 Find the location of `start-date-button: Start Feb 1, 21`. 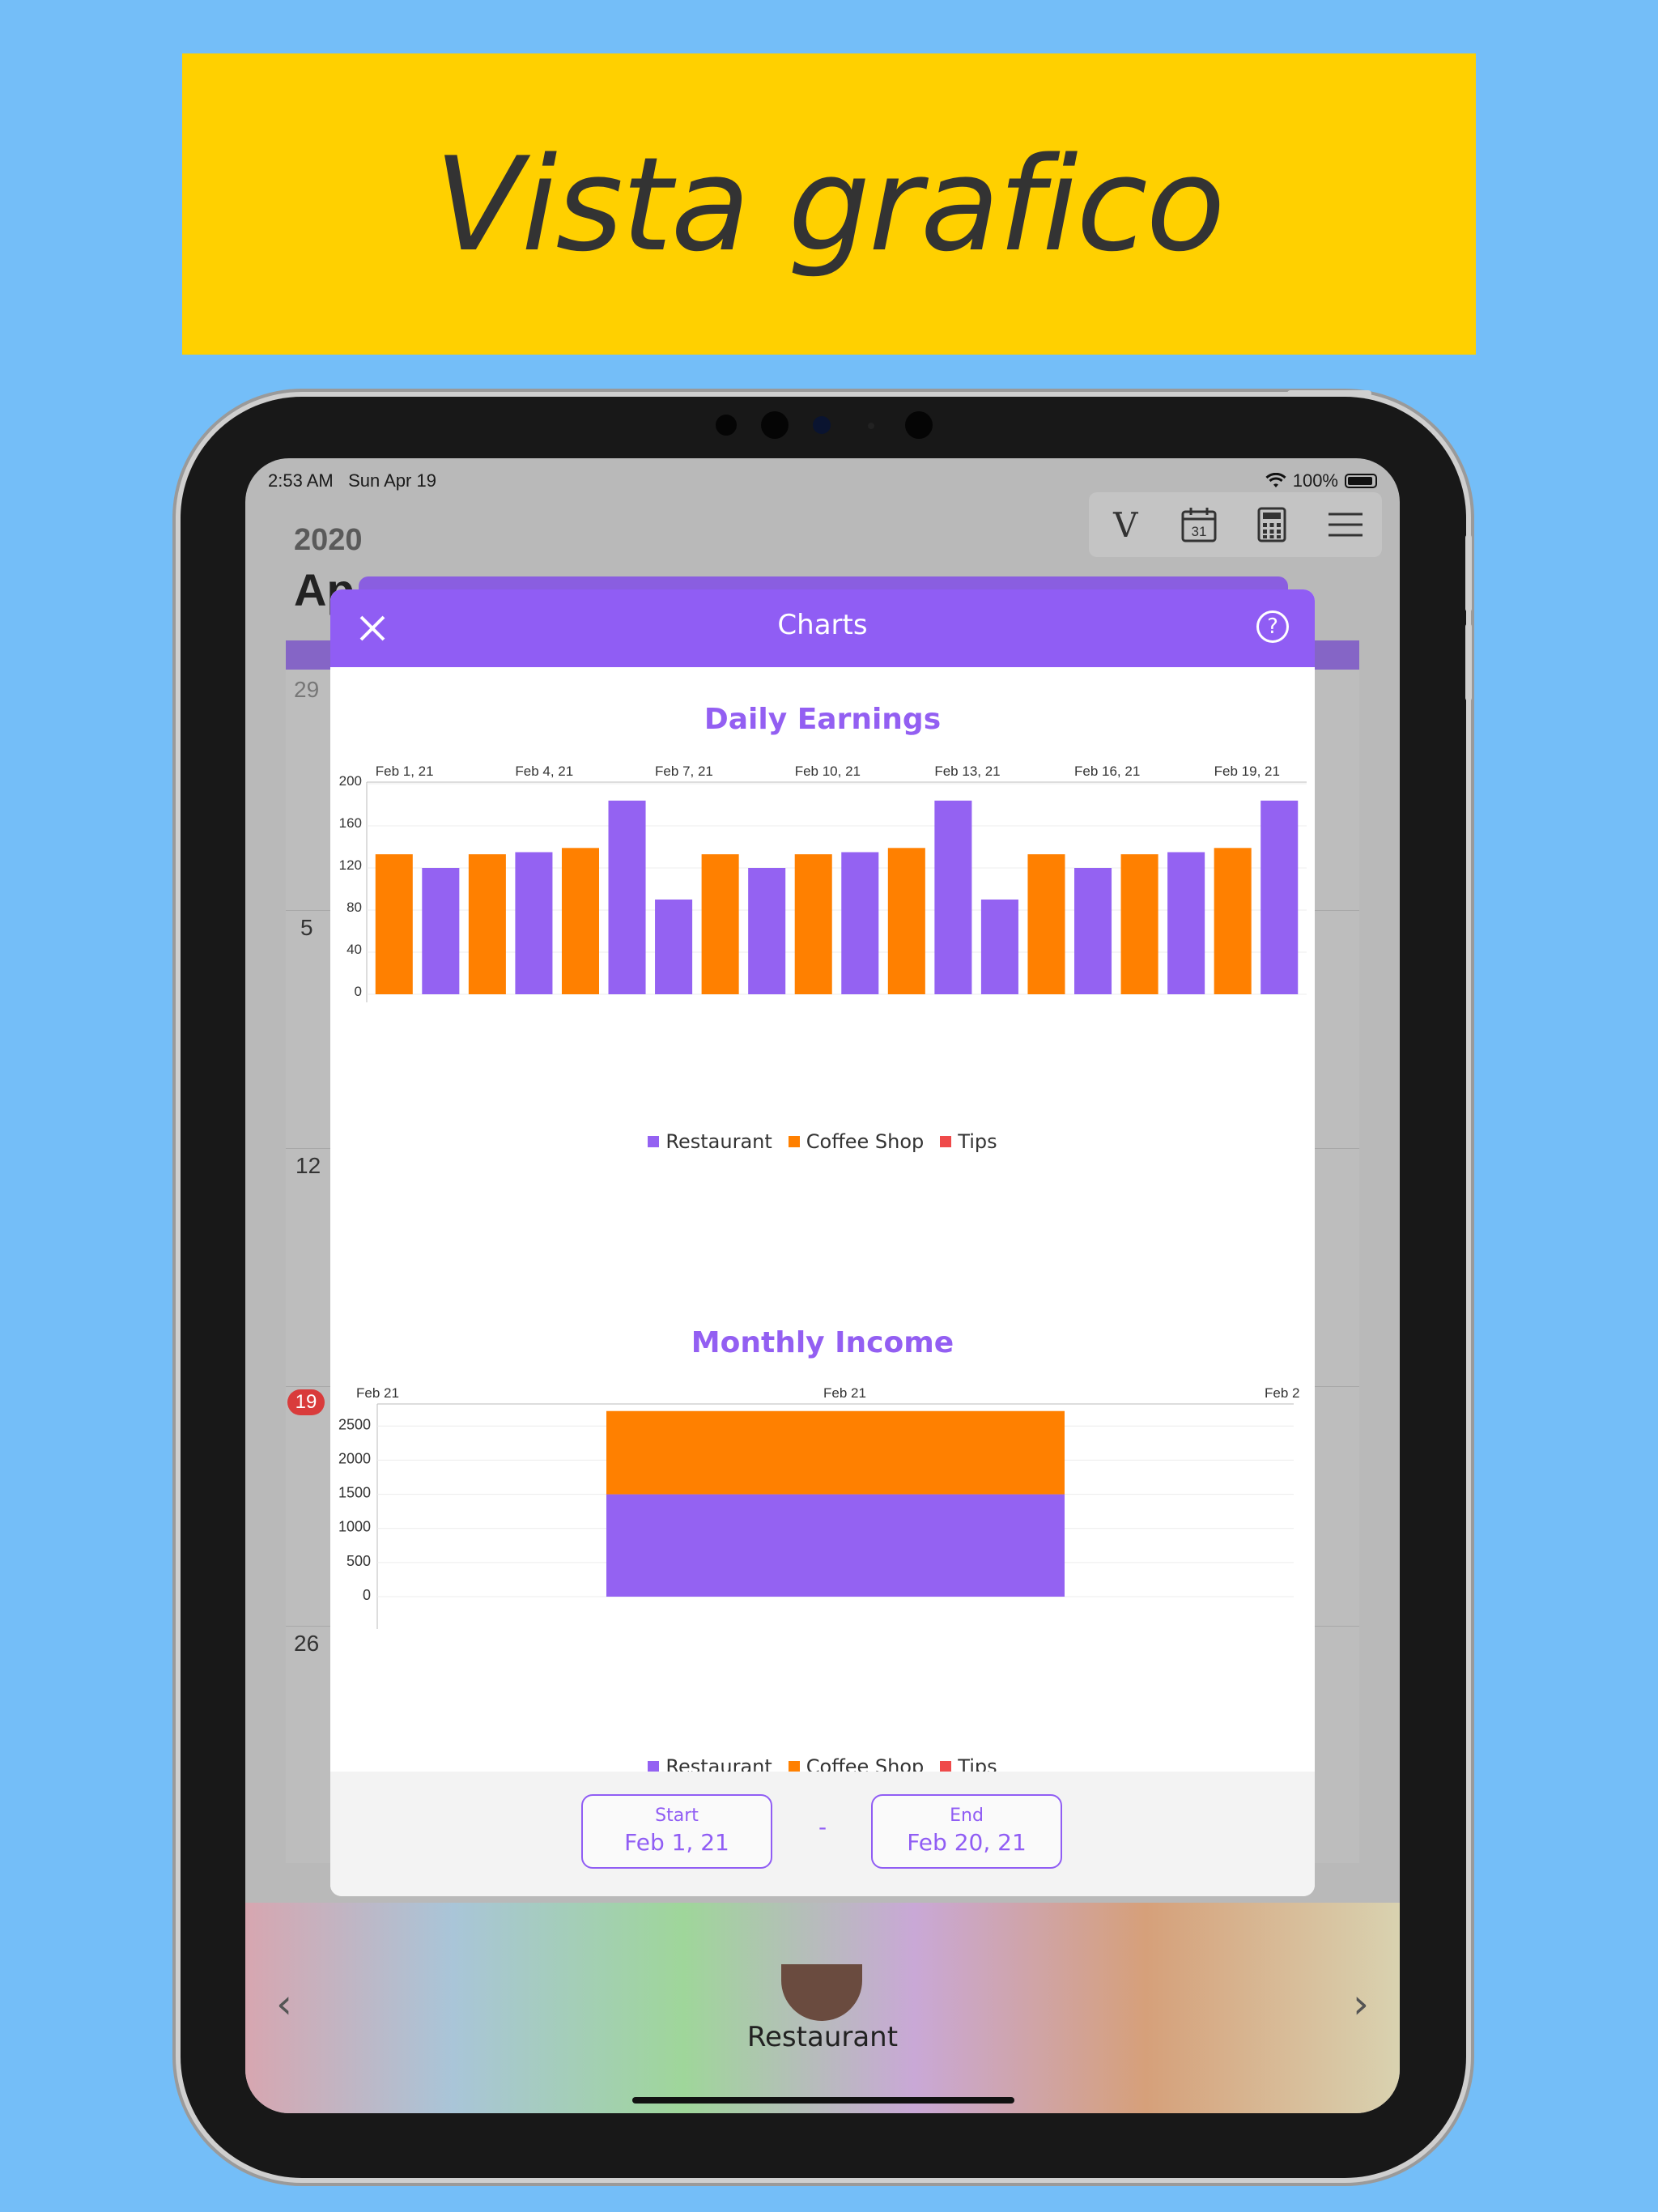

start-date-button: Start Feb 1, 21 is located at coordinates (676, 1831).